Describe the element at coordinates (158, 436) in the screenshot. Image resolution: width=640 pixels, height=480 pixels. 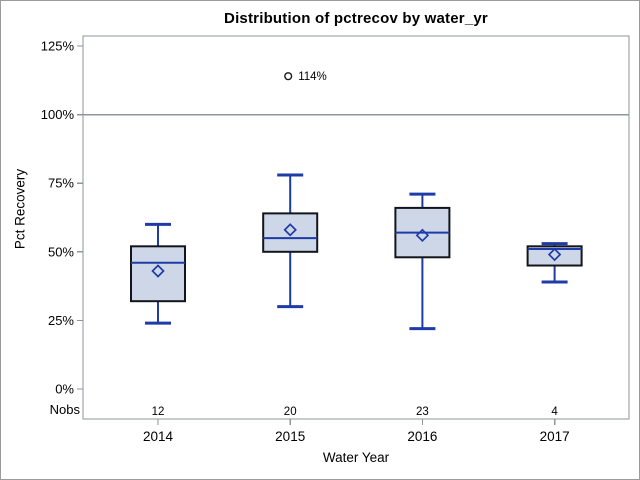
I see `x-tick-label: 2014` at that location.